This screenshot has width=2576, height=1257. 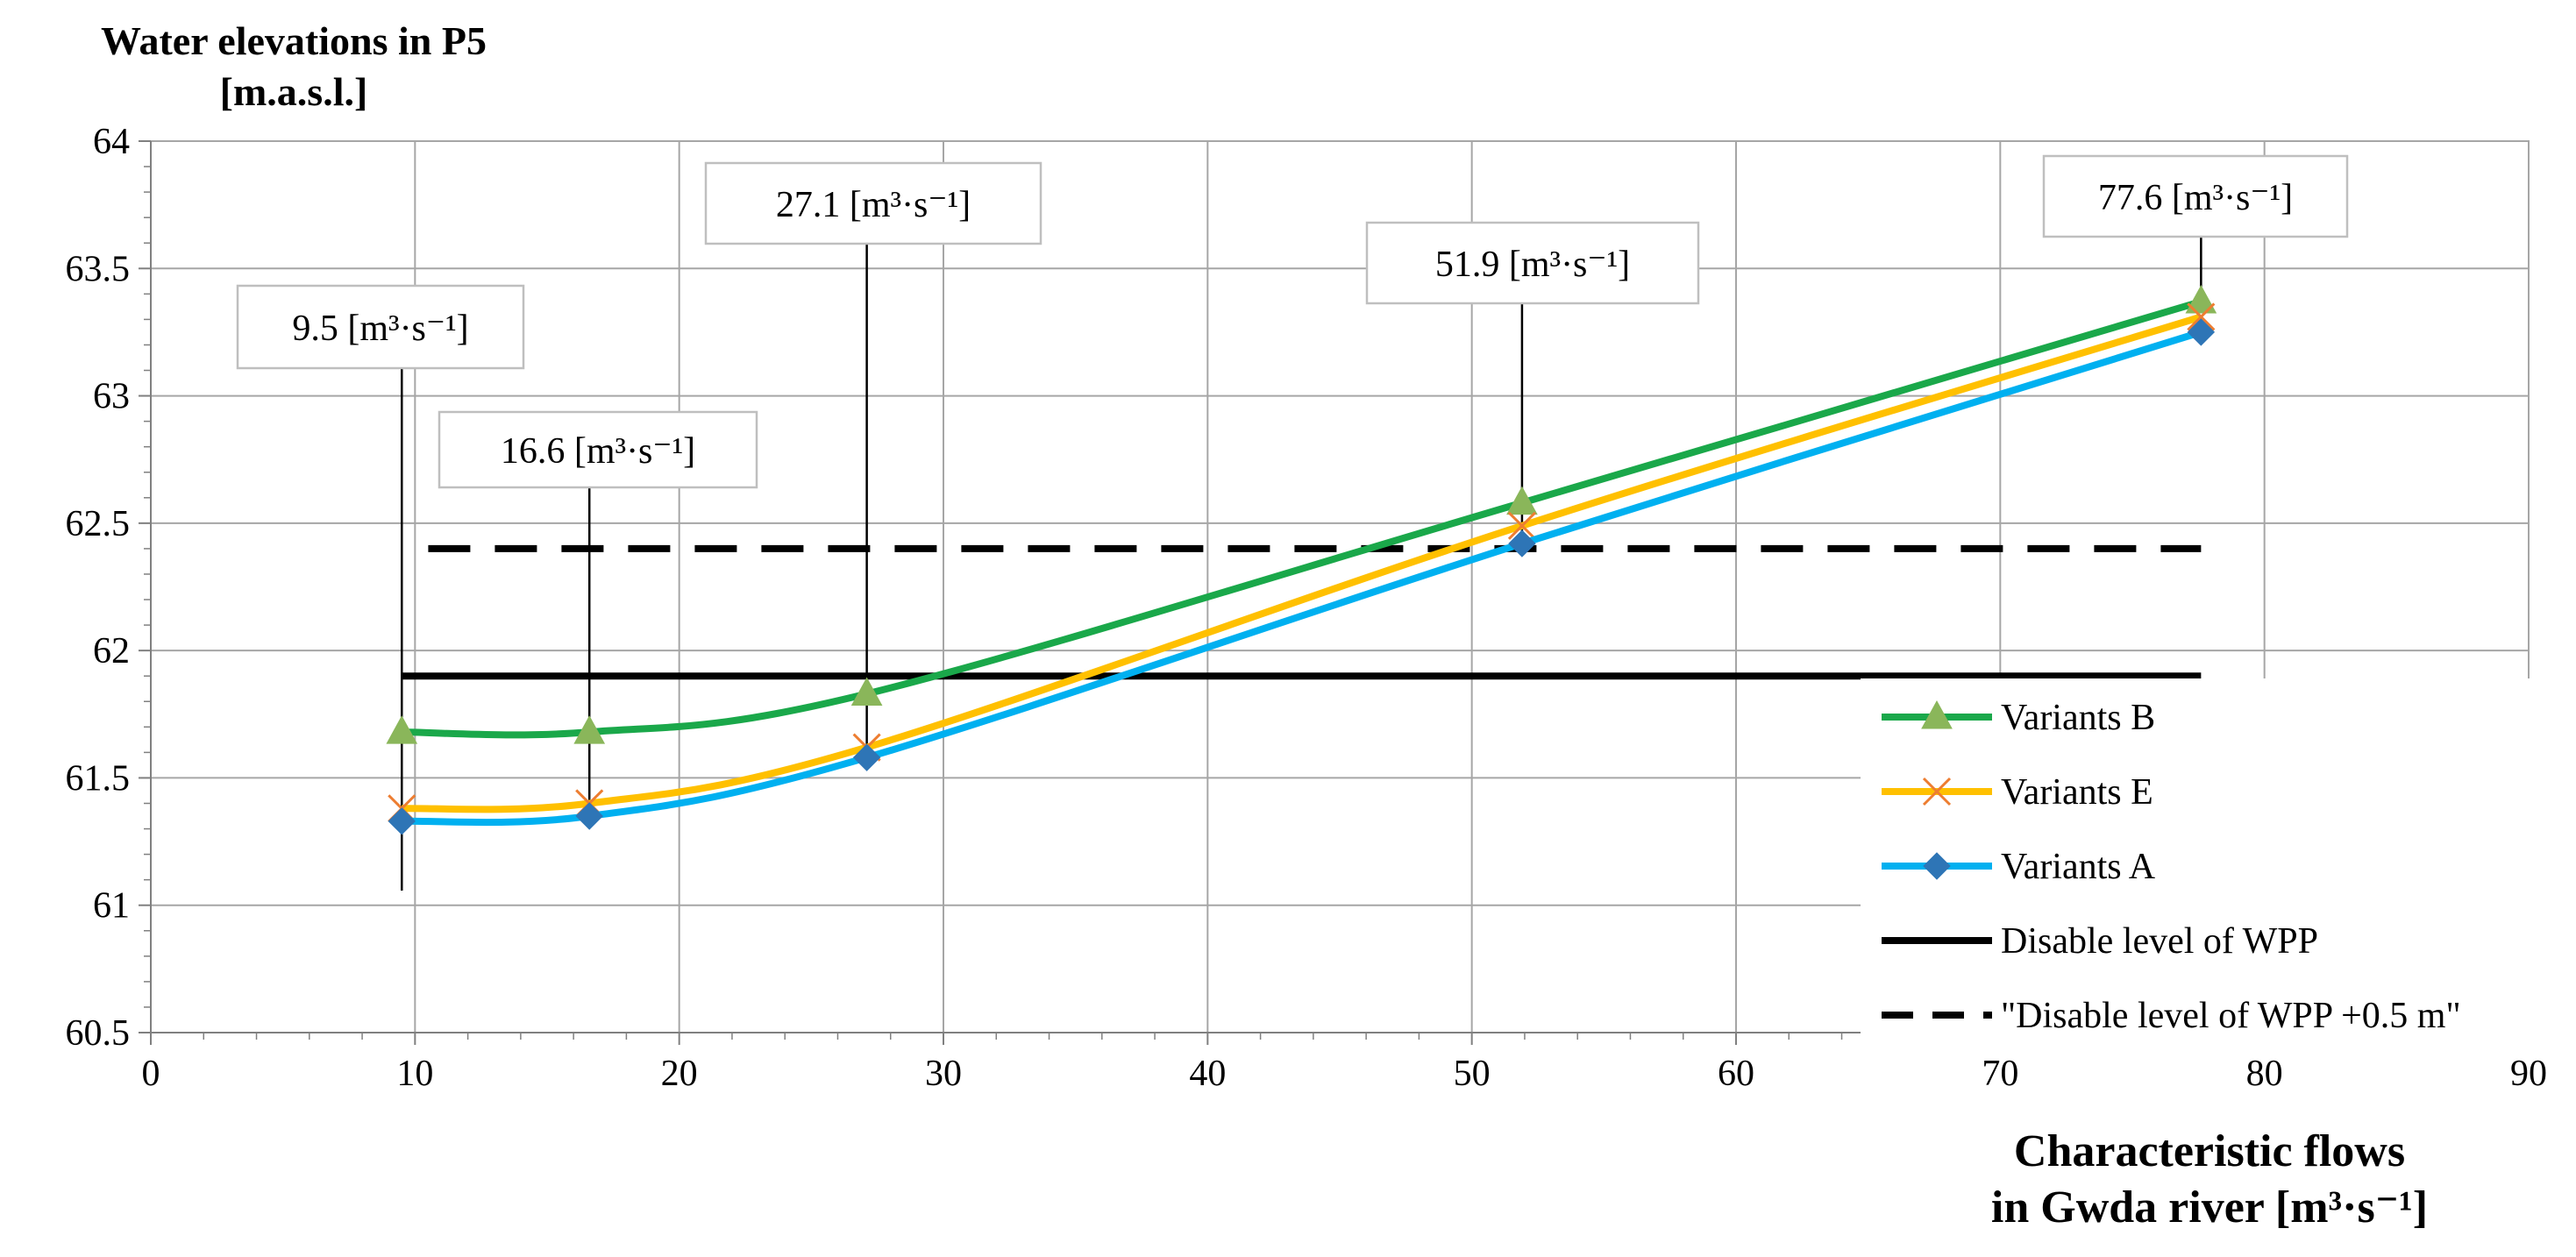 I want to click on legend-label: Variants A, so click(x=2078, y=867).